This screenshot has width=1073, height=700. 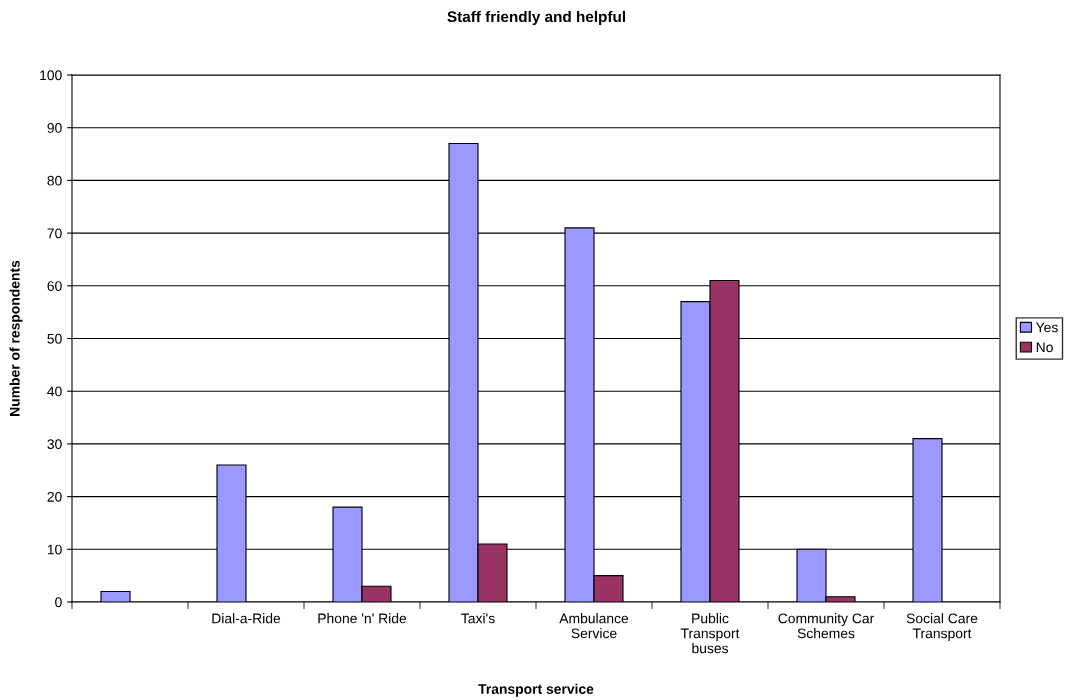 What do you see at coordinates (942, 627) in the screenshot?
I see `x-tick-label: Social Care Transport` at bounding box center [942, 627].